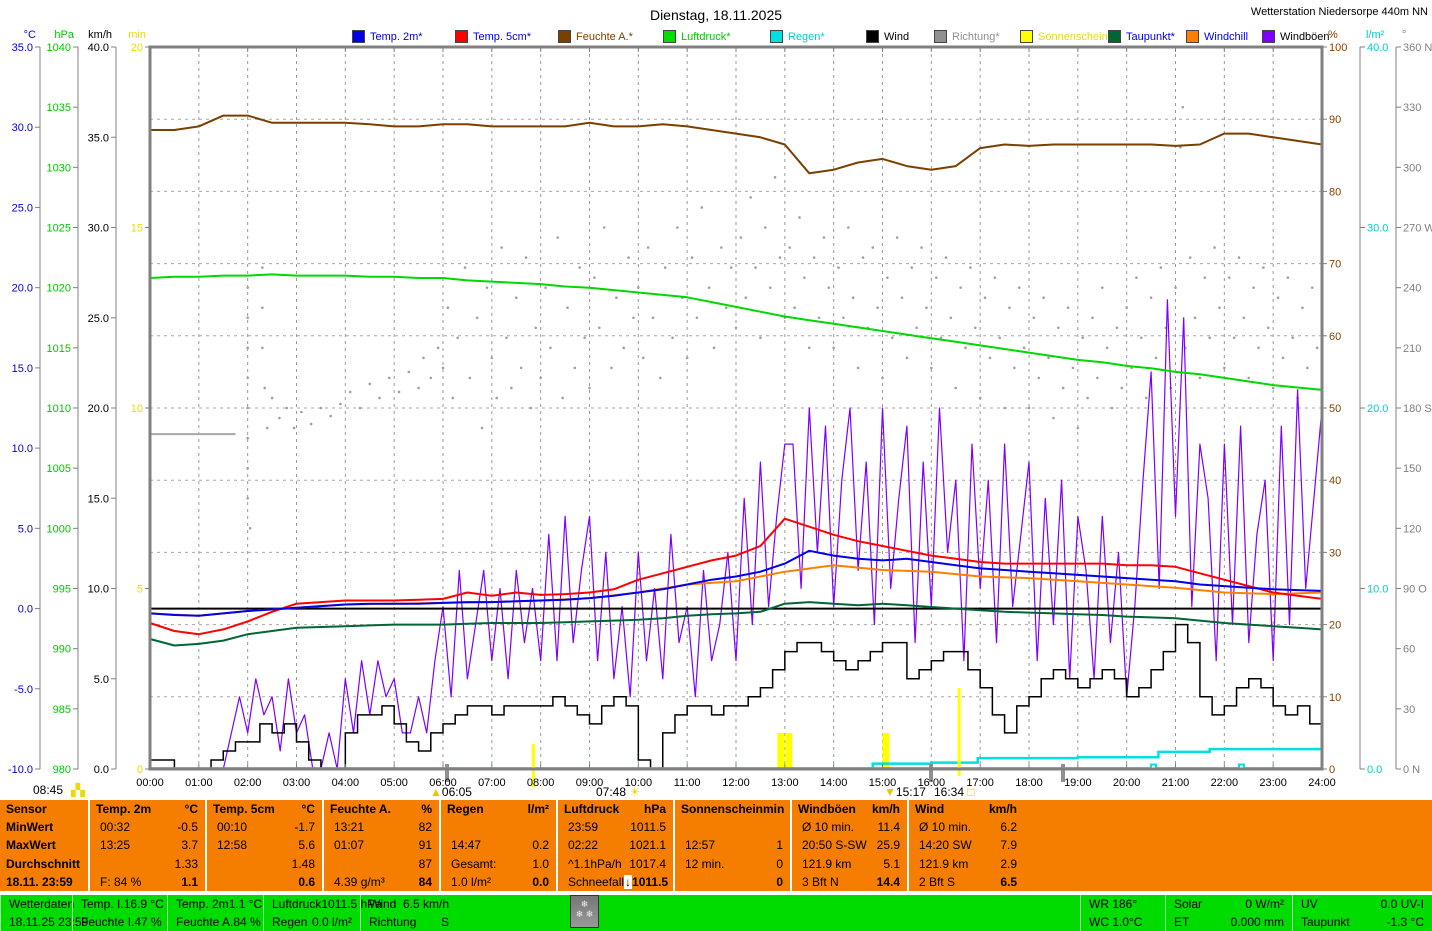  Describe the element at coordinates (967, 36) in the screenshot. I see `legend-item-richtung-: Richtung*` at that location.